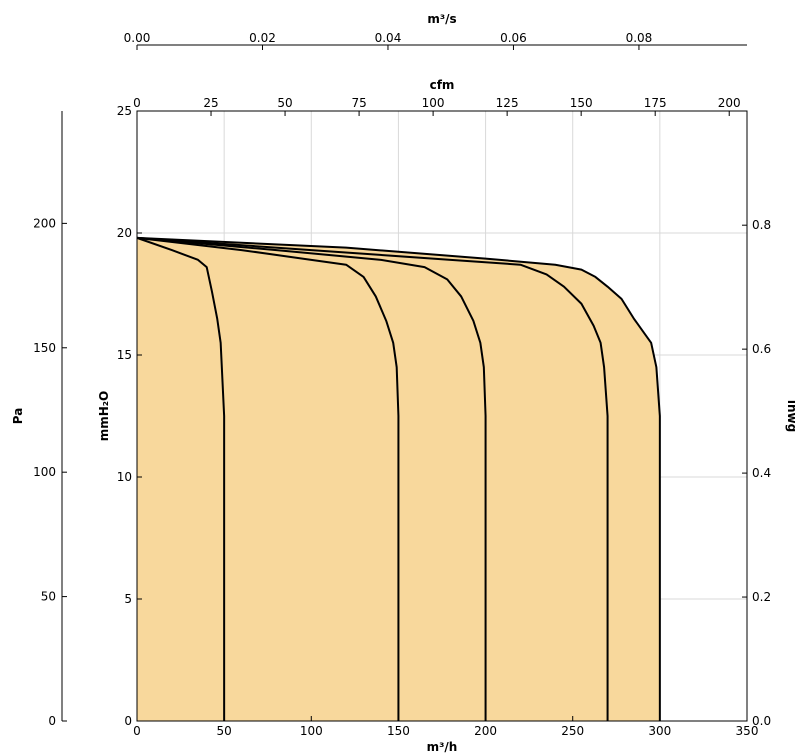 The width and height of the screenshot is (795, 756). Describe the element at coordinates (659, 731) in the screenshot. I see `x-tick-label: 300` at that location.